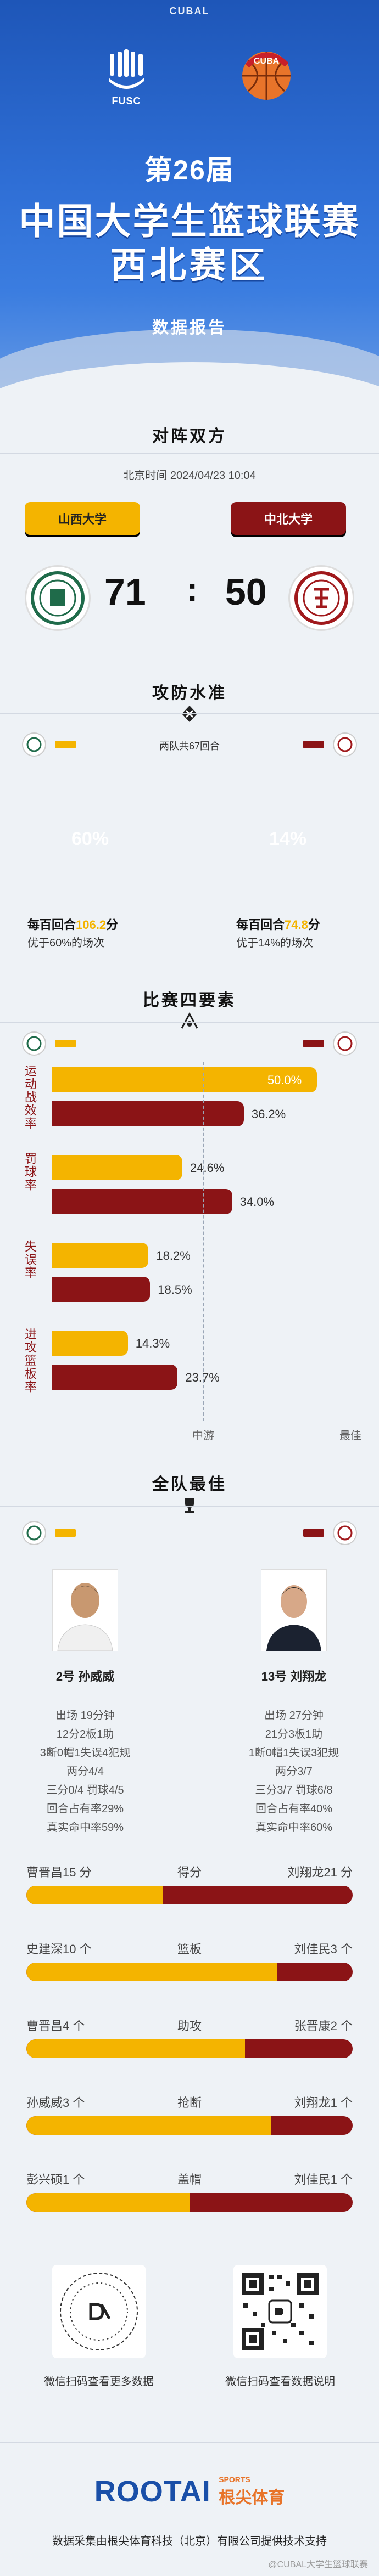 The height and width of the screenshot is (2576, 379). Describe the element at coordinates (85, 1734) in the screenshot. I see `player-stat-line: 12分2板1助` at that location.